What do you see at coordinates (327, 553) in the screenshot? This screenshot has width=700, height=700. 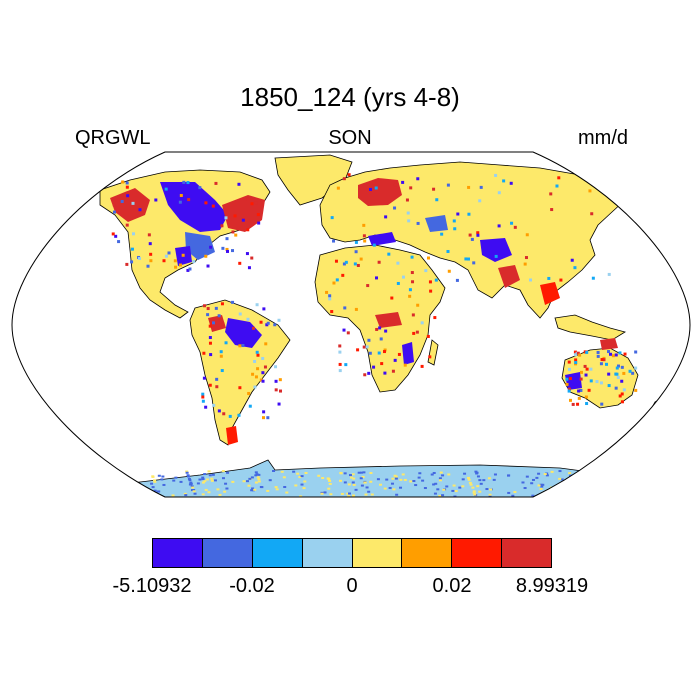 I see `colorbar-swatch` at bounding box center [327, 553].